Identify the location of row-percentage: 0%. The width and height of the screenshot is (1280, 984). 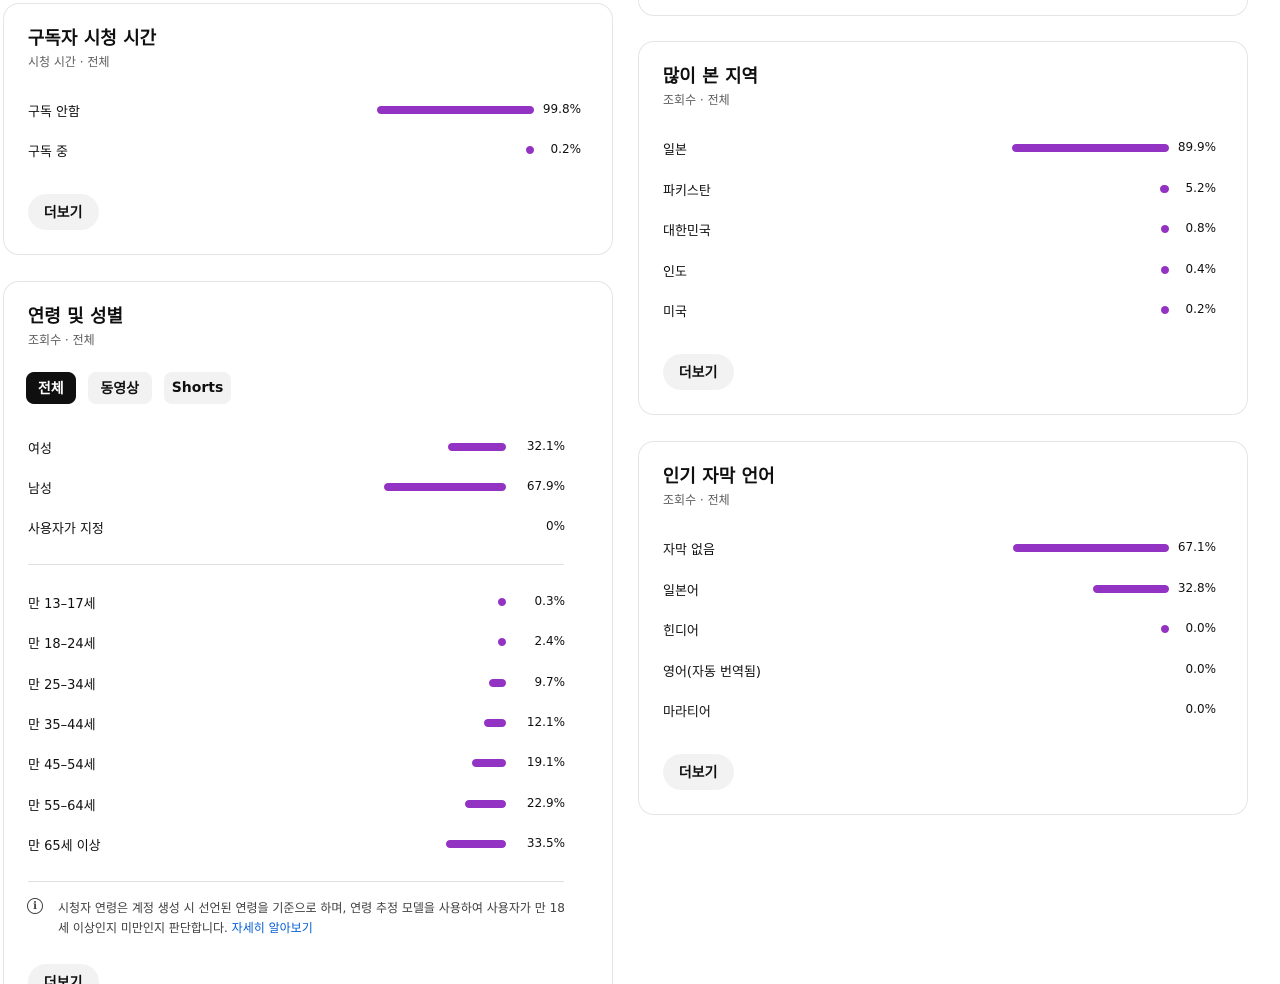
(555, 526).